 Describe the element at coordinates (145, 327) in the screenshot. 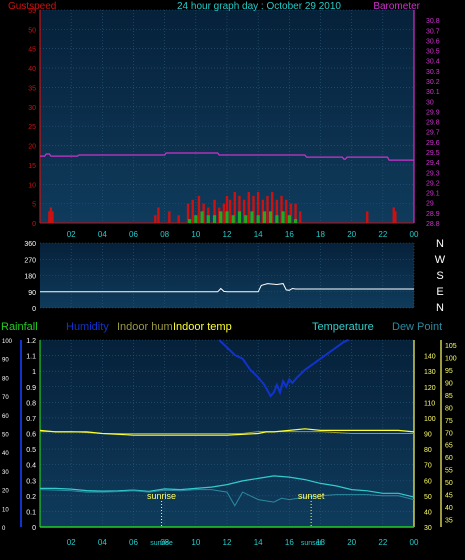

I see `indoor-hum-legend-label: Indoor hum` at that location.